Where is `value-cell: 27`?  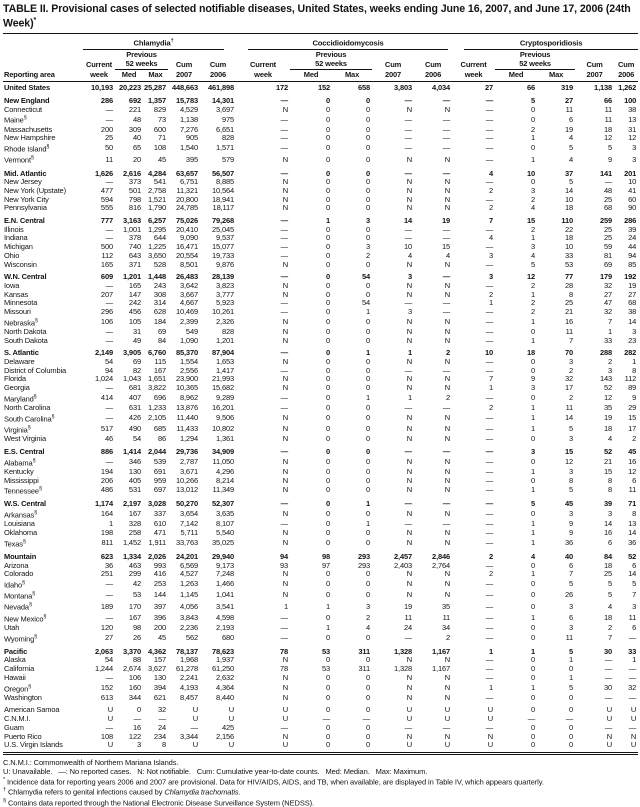
value-cell: 27 is located at coordinates (608, 294).